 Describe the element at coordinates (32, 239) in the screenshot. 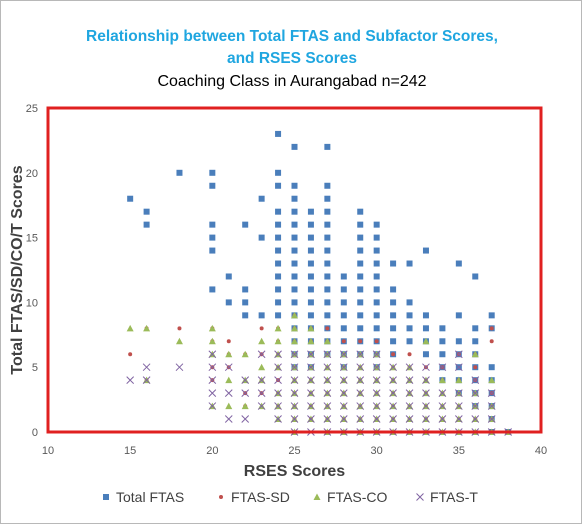

I see `y-tick-label: 15` at that location.